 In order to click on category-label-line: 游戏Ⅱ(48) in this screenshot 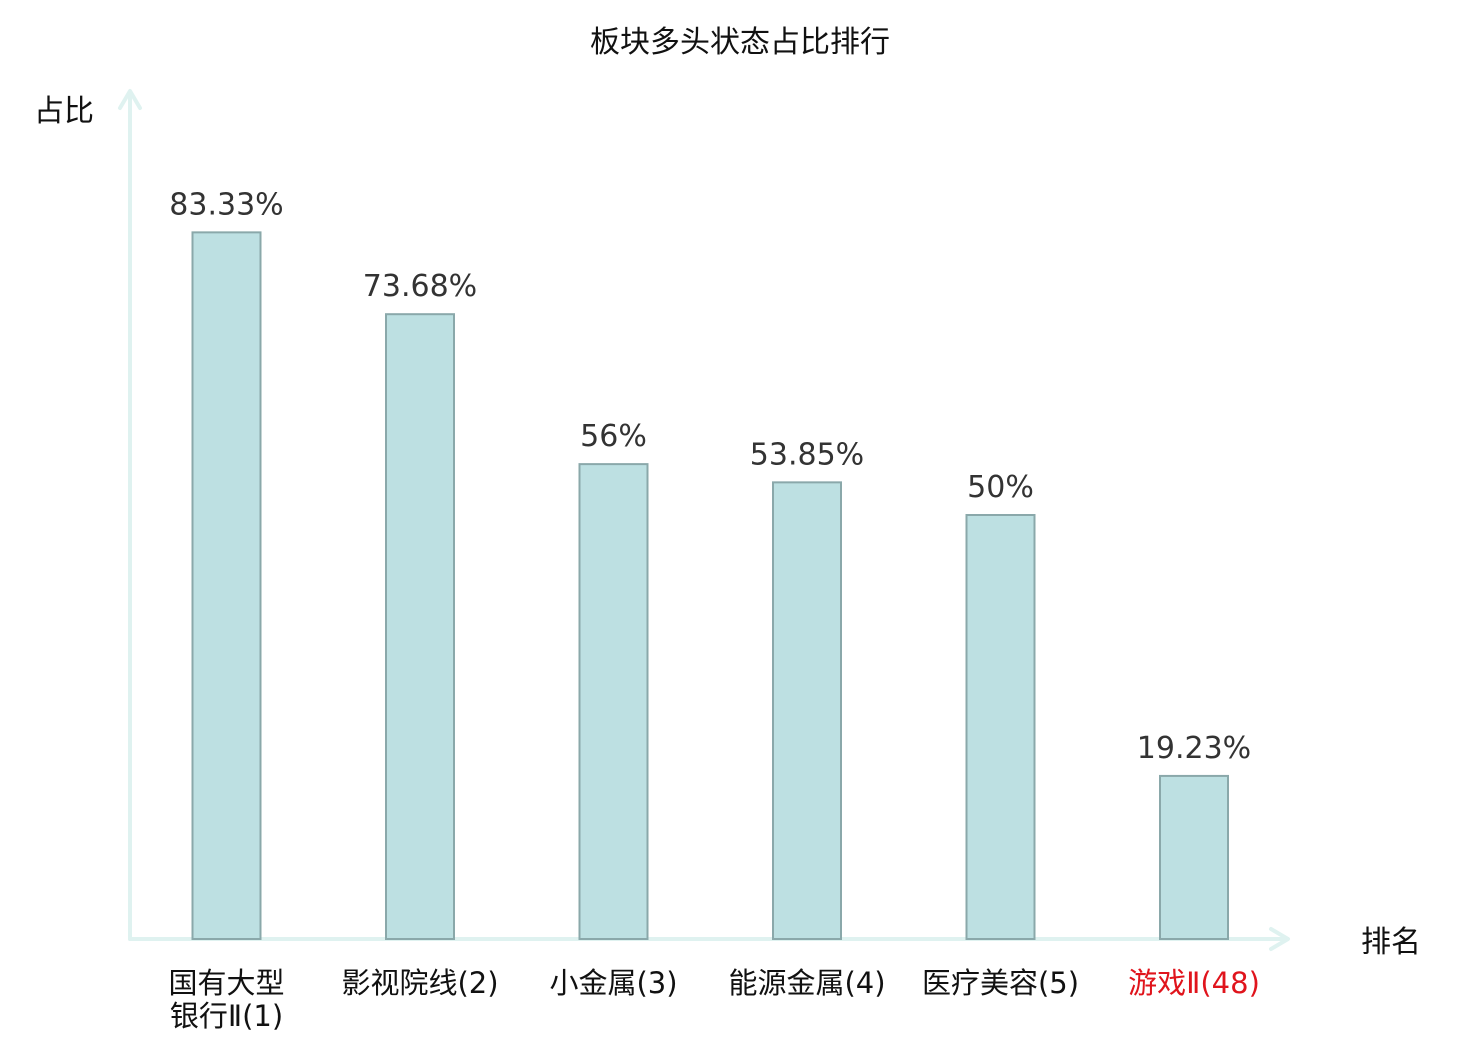, I will do `click(1194, 983)`.